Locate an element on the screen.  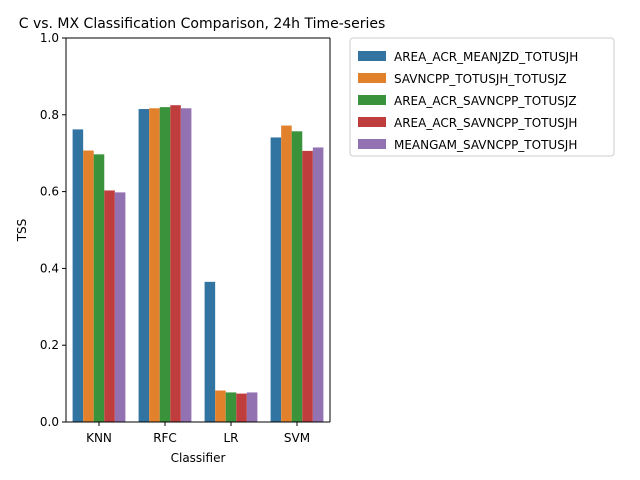
y-tick-label: 1.0 is located at coordinates (49, 38).